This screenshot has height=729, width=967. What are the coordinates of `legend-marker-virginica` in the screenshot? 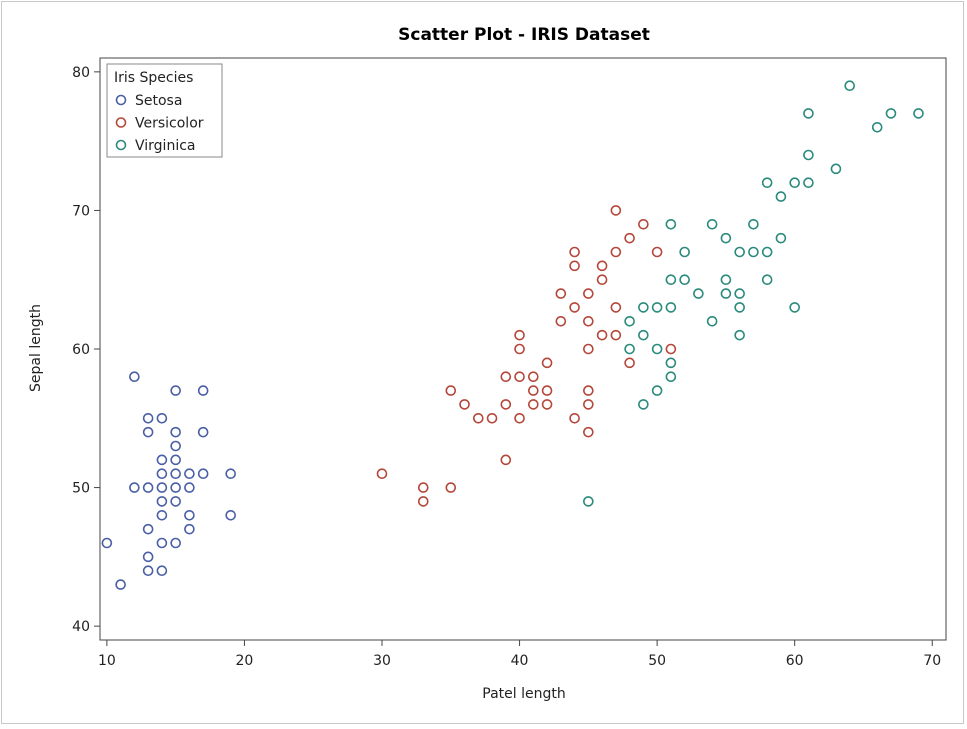 It's located at (121, 145).